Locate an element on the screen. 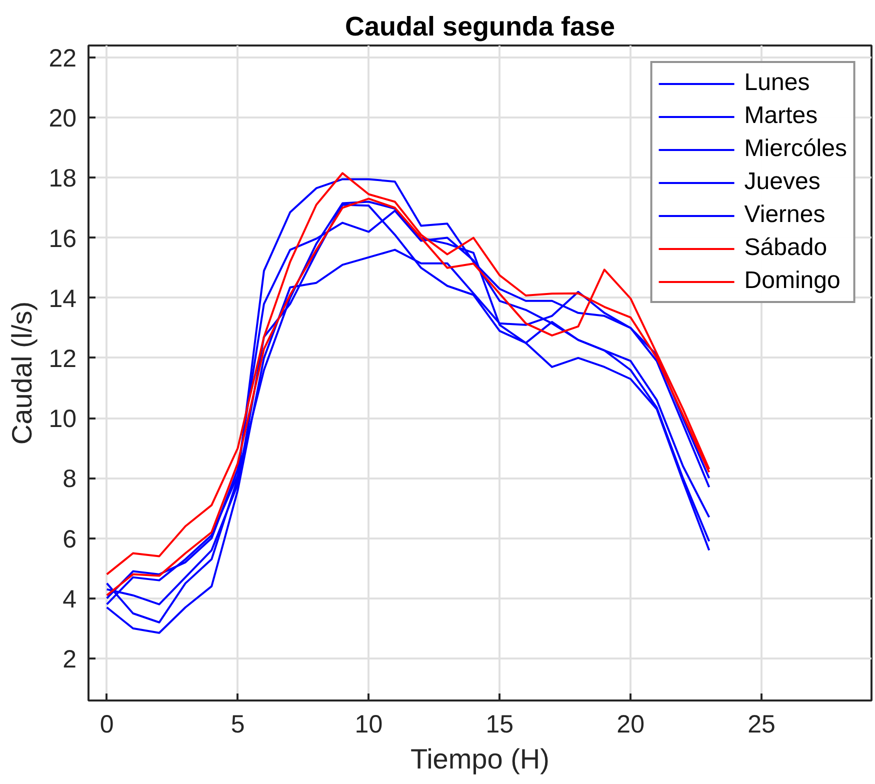  legend-label: Viernes is located at coordinates (785, 215).